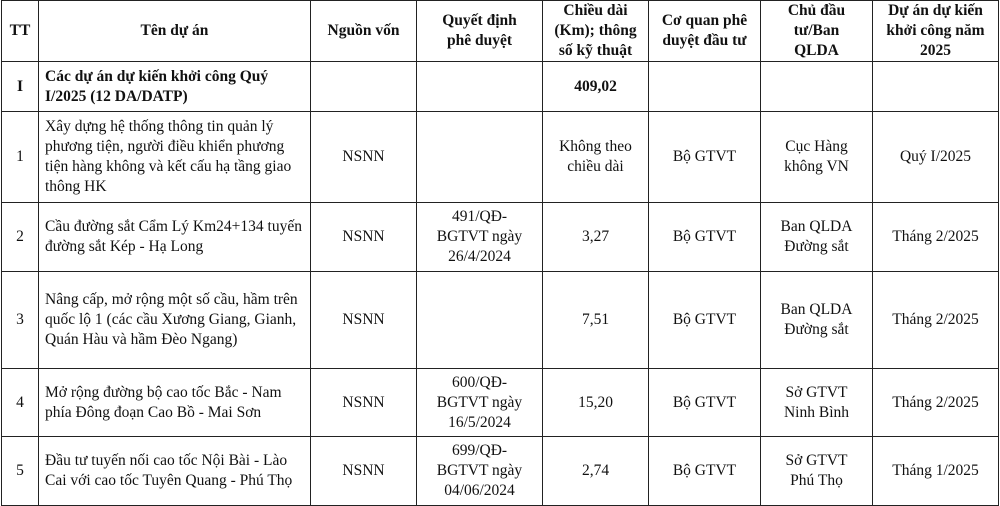 The height and width of the screenshot is (506, 1000). What do you see at coordinates (595, 31) in the screenshot?
I see `header-length: Chiều dài (Km); thông số kỹ thuật` at bounding box center [595, 31].